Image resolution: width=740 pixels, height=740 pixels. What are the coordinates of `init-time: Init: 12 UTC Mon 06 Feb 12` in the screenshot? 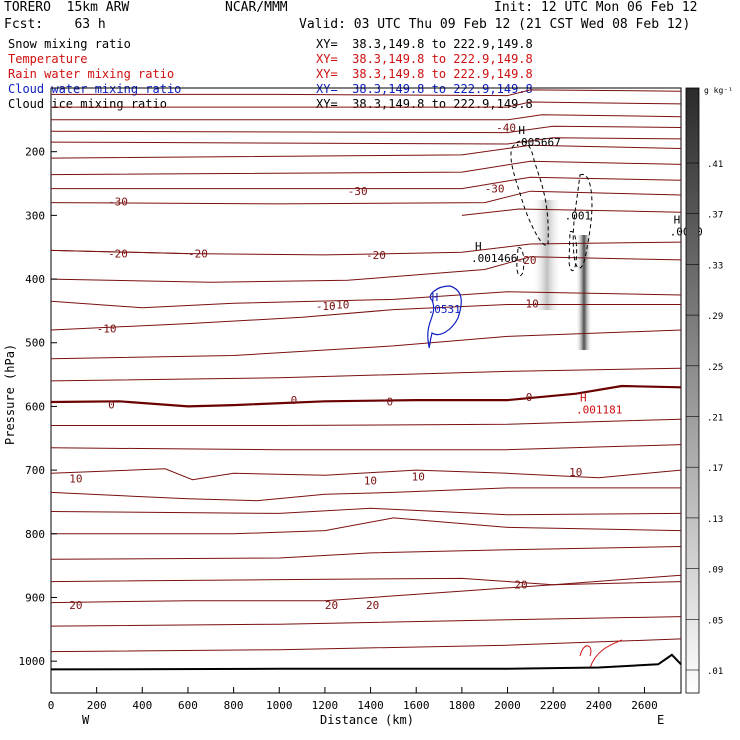 It's located at (596, 7).